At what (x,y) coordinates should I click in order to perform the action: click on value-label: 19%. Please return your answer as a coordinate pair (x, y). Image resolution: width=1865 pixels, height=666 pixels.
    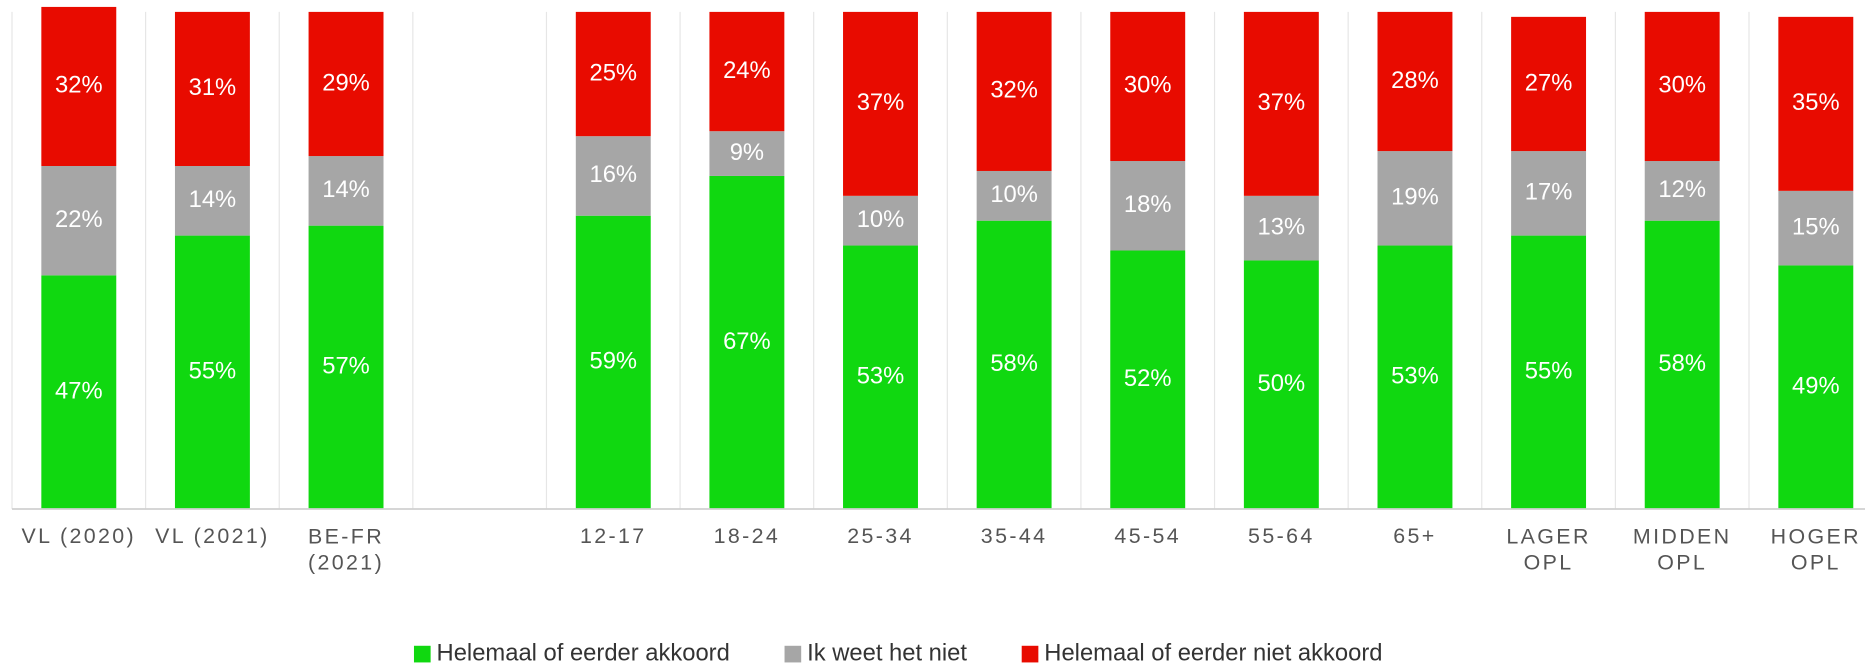
    Looking at the image, I should click on (1415, 197).